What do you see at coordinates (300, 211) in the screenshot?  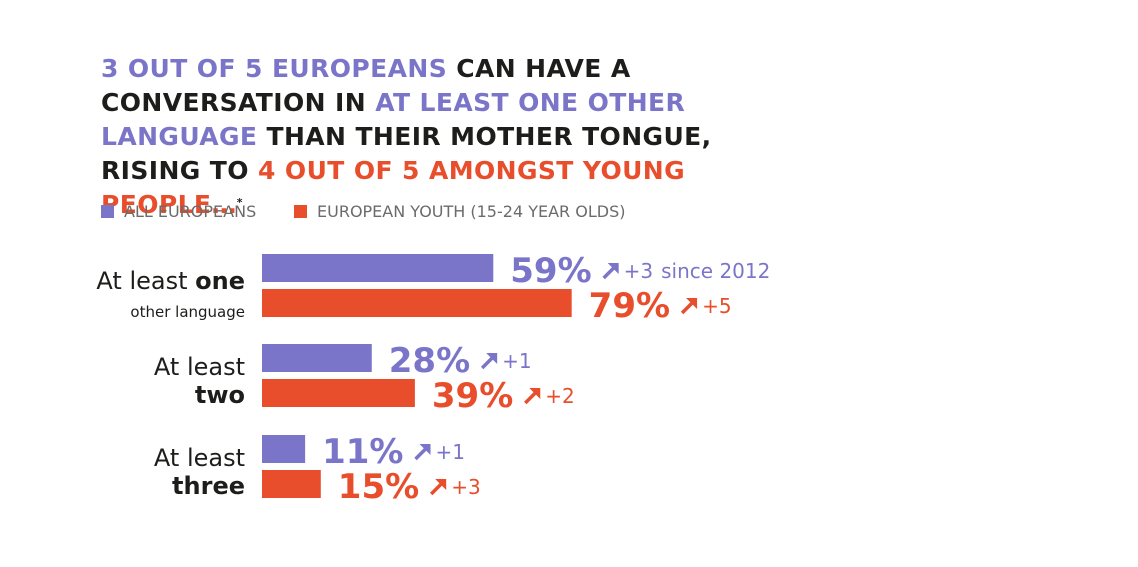 I see `legend-swatch-youth` at bounding box center [300, 211].